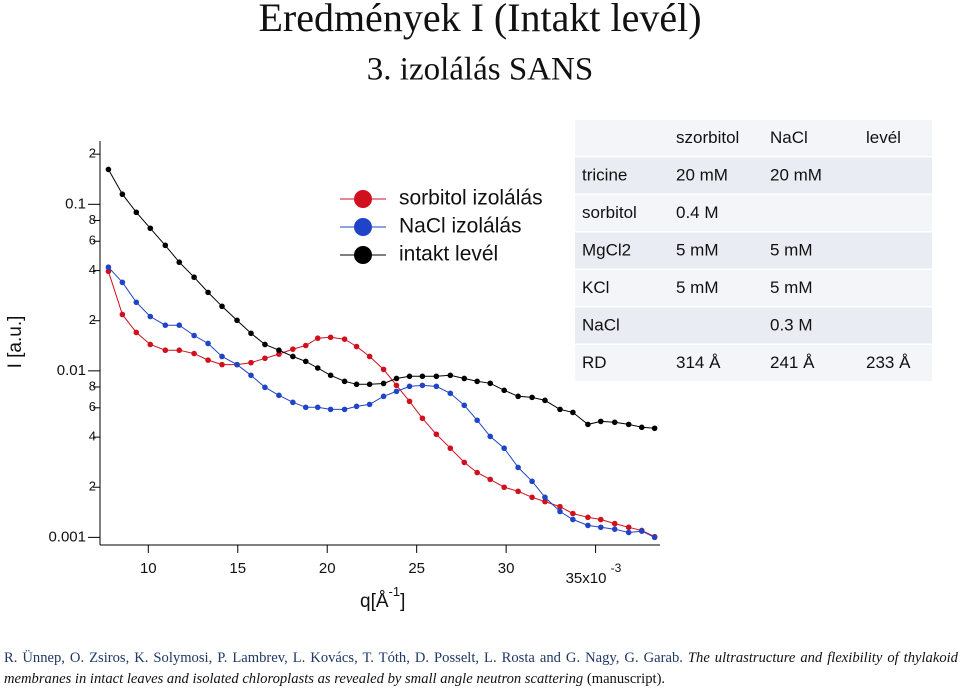 This screenshot has height=692, width=960. I want to click on table-cell: NaCl, so click(601, 325).